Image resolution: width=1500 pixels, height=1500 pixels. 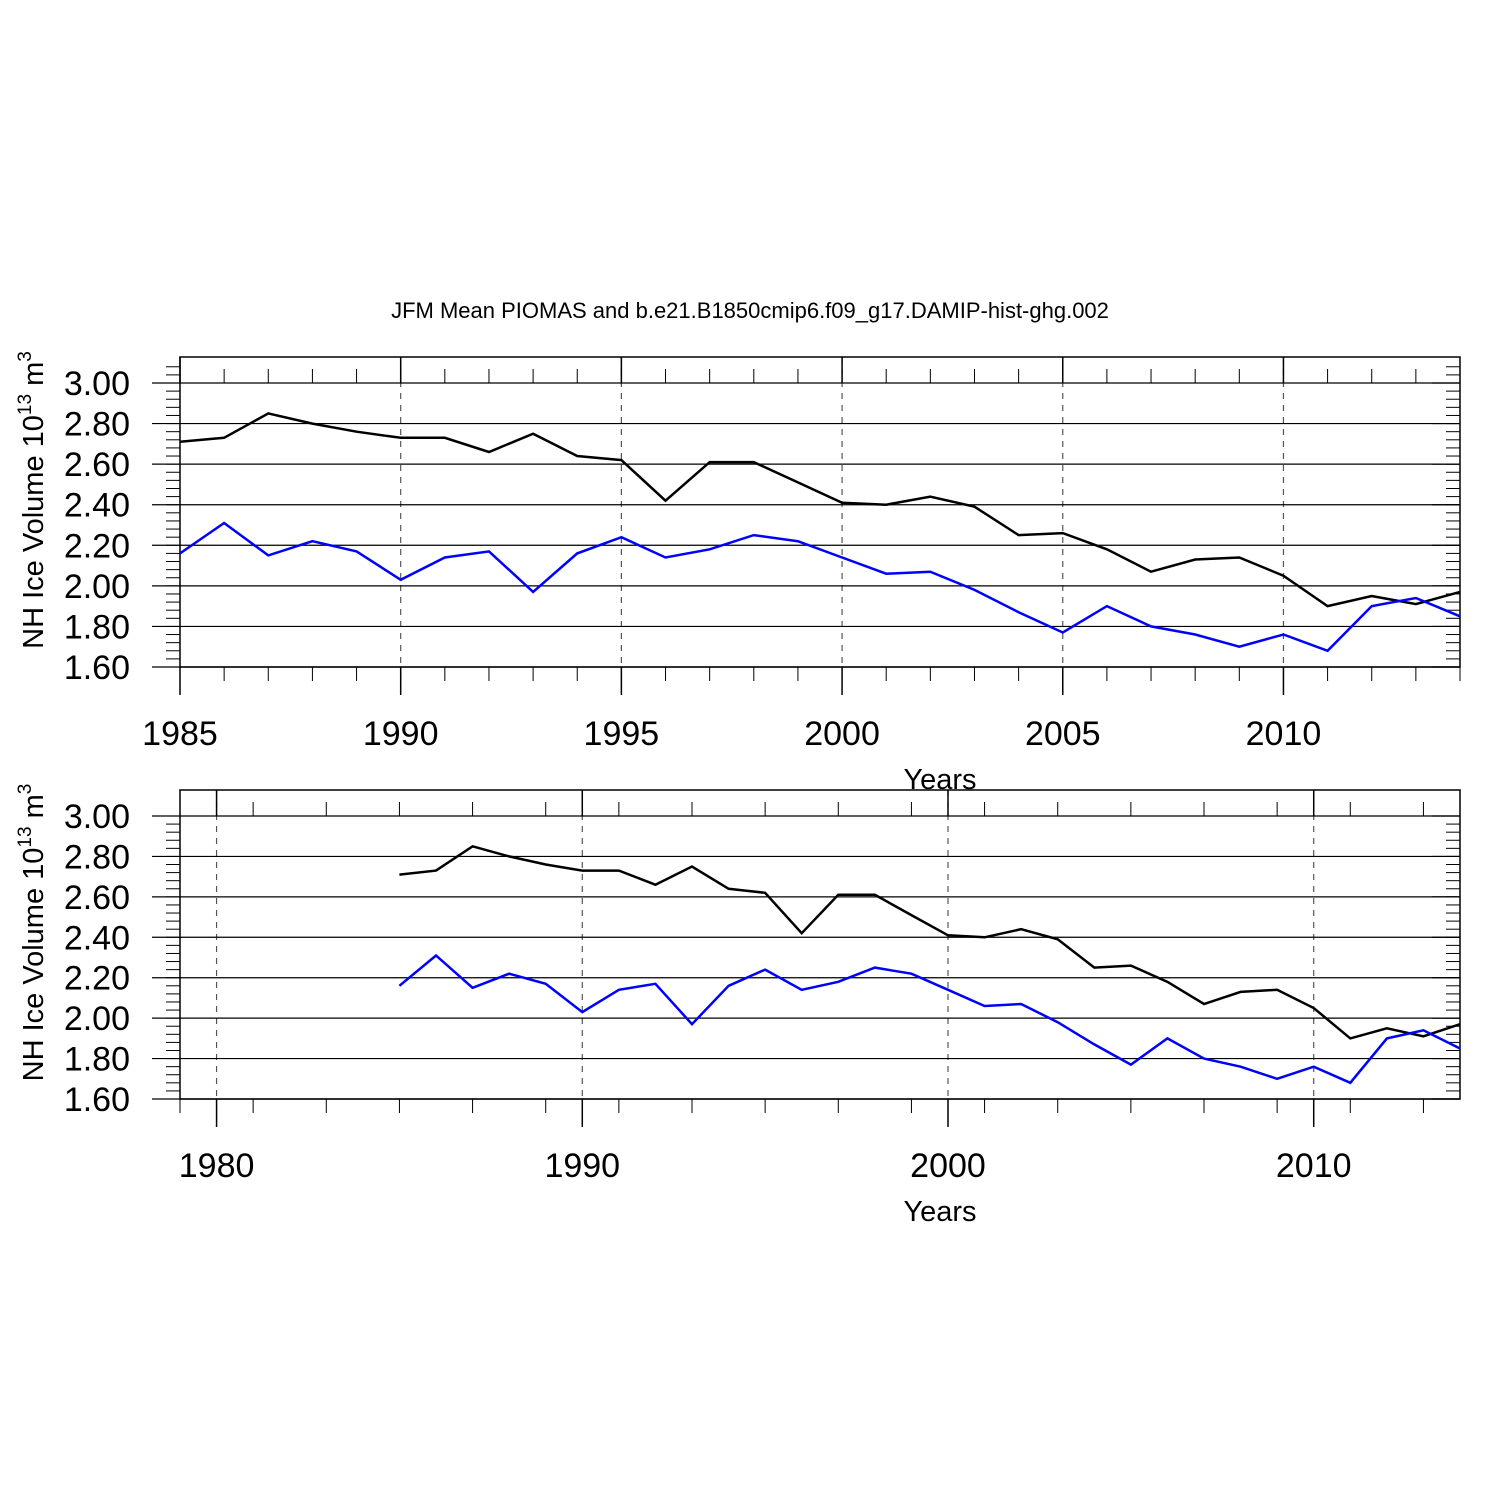 I want to click on x-tick-label: 1985, so click(x=180, y=734).